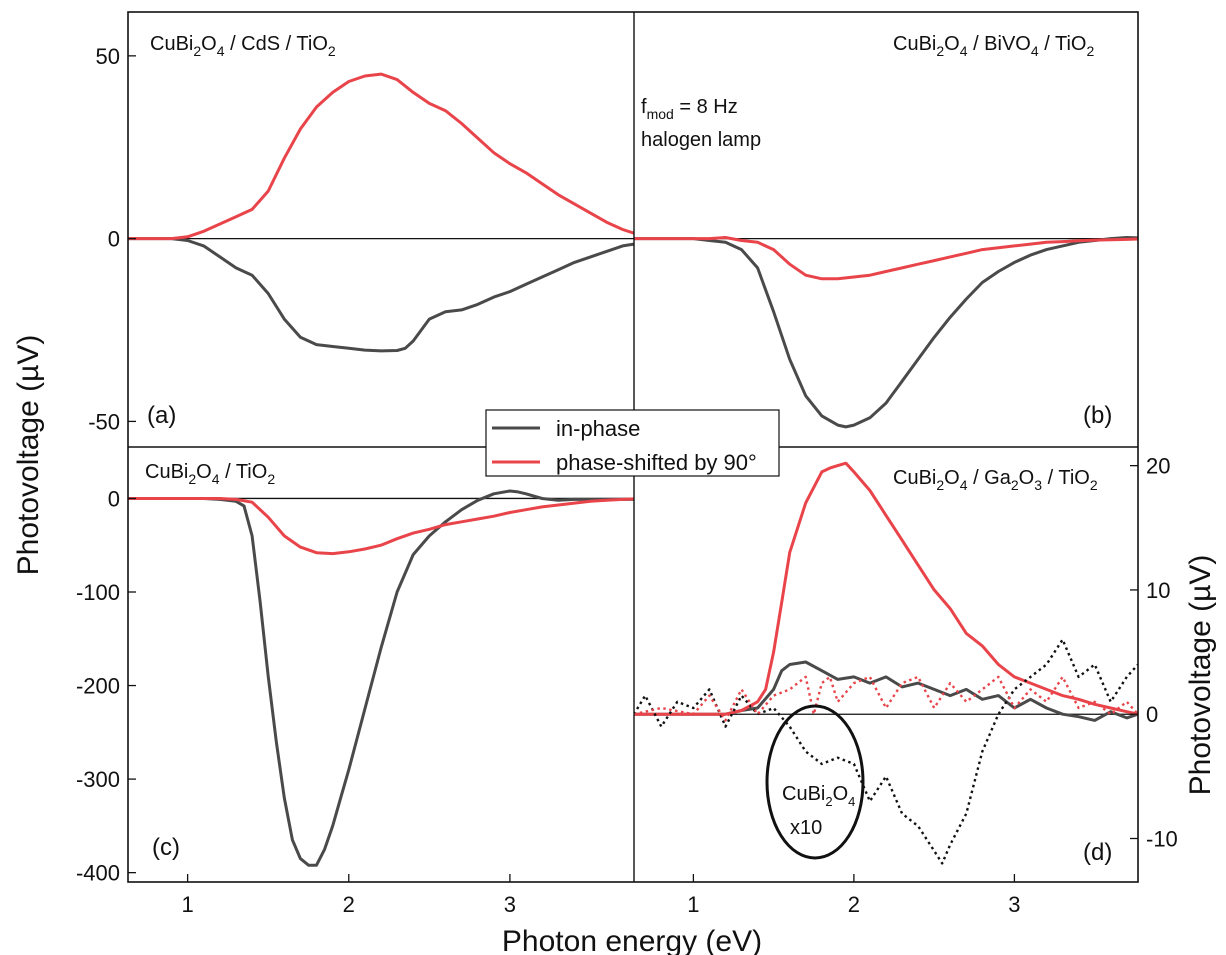 The width and height of the screenshot is (1226, 955). What do you see at coordinates (381, 526) in the screenshot?
I see `panel-c-series-phase-shifted` at bounding box center [381, 526].